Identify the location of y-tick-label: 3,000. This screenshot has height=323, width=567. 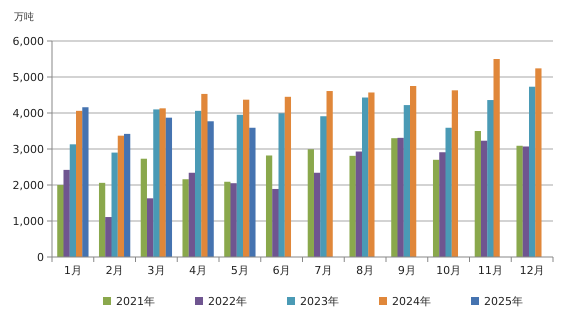
(28, 149).